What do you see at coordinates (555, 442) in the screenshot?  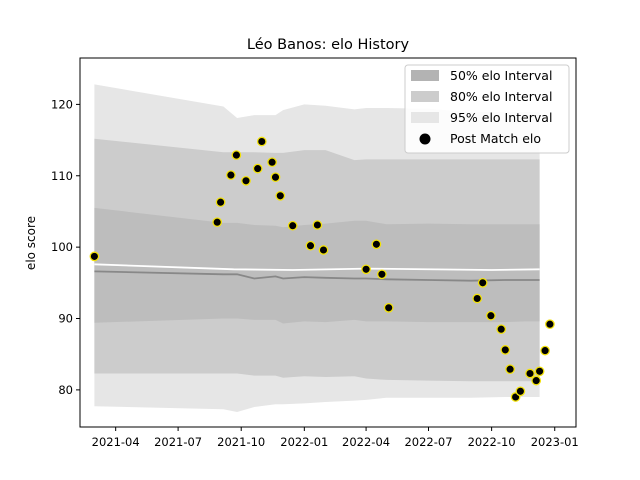 I see `x-tick-label: 2023-01` at bounding box center [555, 442].